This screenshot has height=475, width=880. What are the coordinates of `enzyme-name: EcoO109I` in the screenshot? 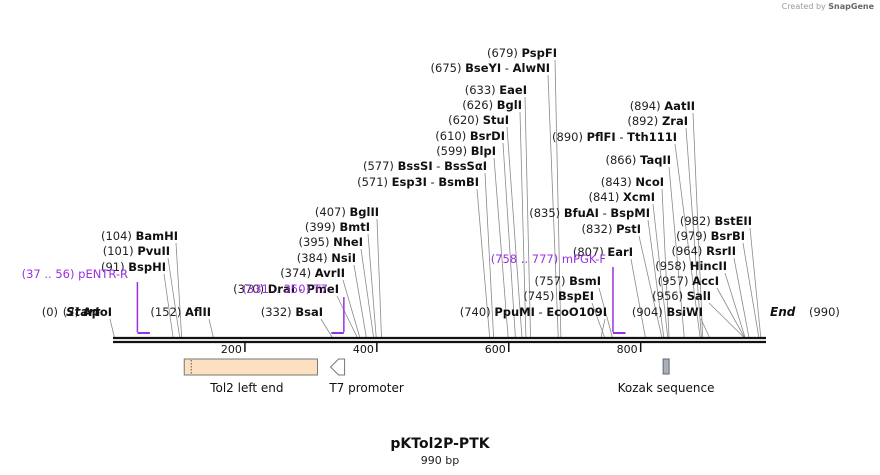 It's located at (576, 312).